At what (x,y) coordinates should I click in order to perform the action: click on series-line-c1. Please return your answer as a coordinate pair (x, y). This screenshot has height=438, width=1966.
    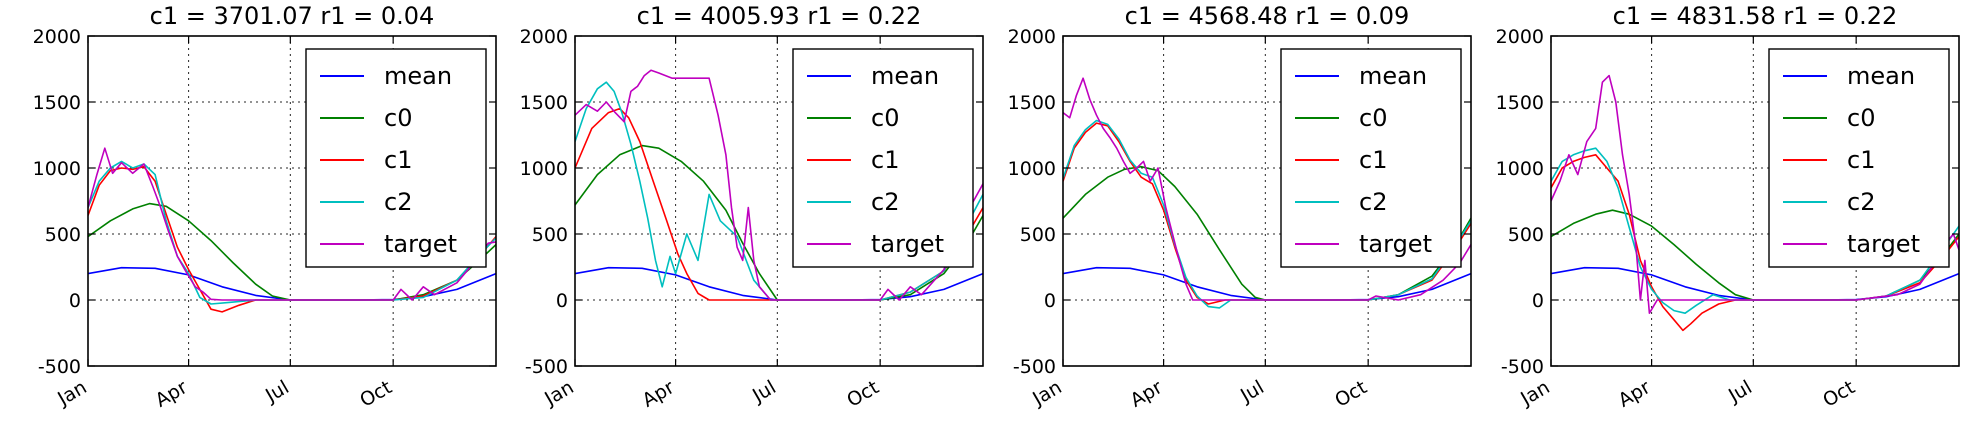
    Looking at the image, I should click on (292, 239).